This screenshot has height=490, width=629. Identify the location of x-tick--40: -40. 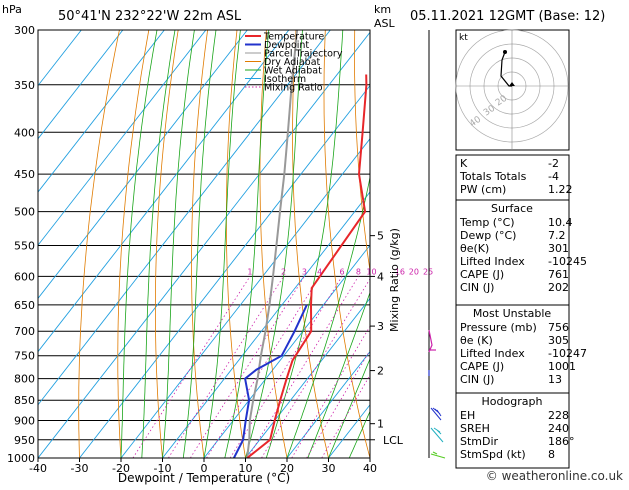
(38, 468).